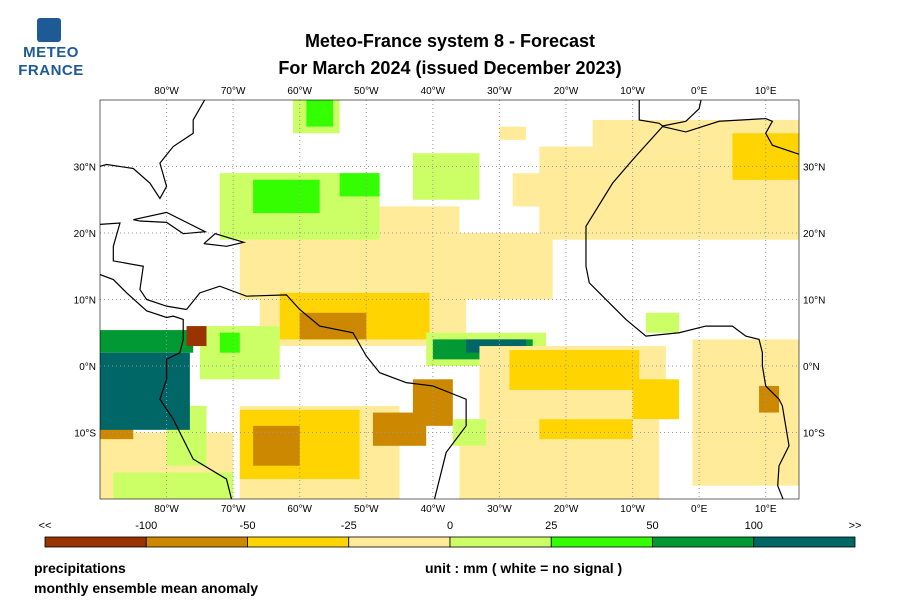  Describe the element at coordinates (153, 150) in the screenshot. I see `north-america-coastline` at that location.